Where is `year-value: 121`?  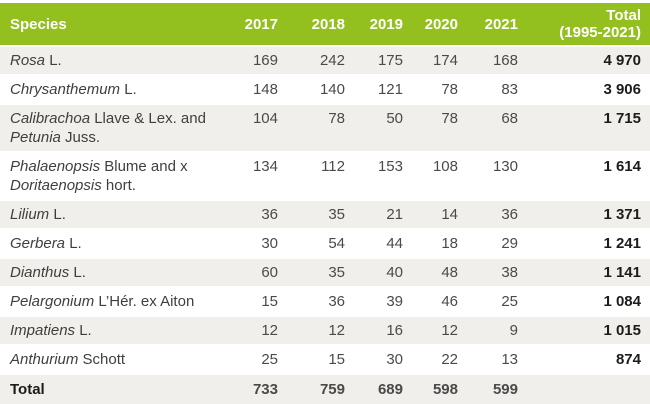 year-value: 121 is located at coordinates (374, 90).